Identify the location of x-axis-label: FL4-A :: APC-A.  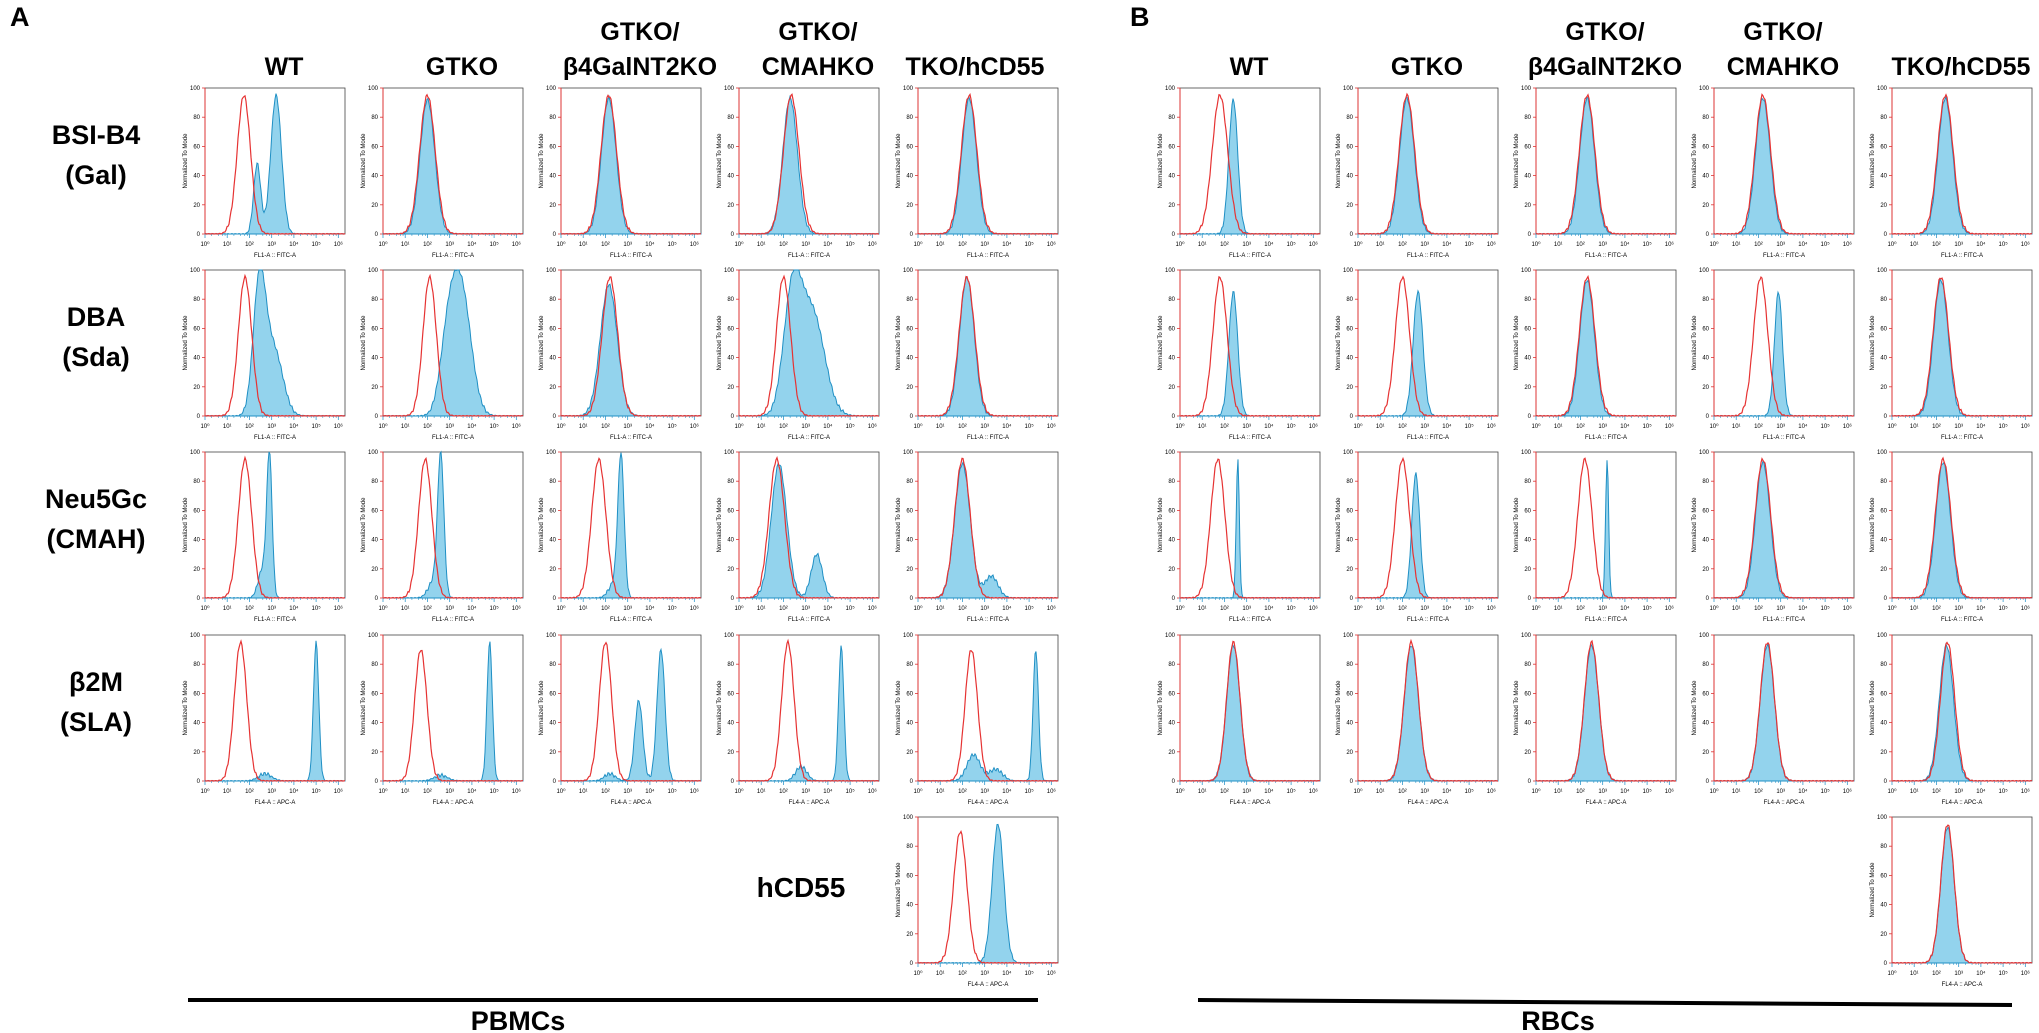
(453, 803).